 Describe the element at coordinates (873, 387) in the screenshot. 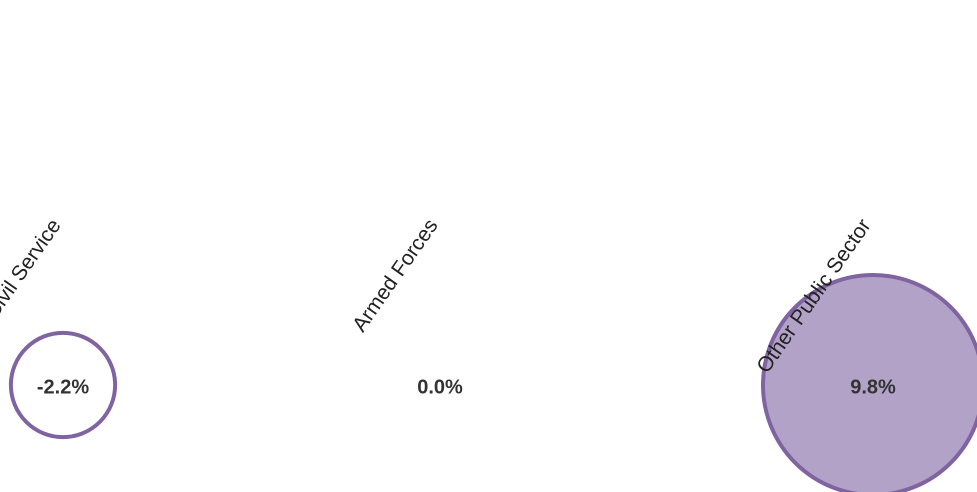

I see `value-label: 9.8%` at that location.